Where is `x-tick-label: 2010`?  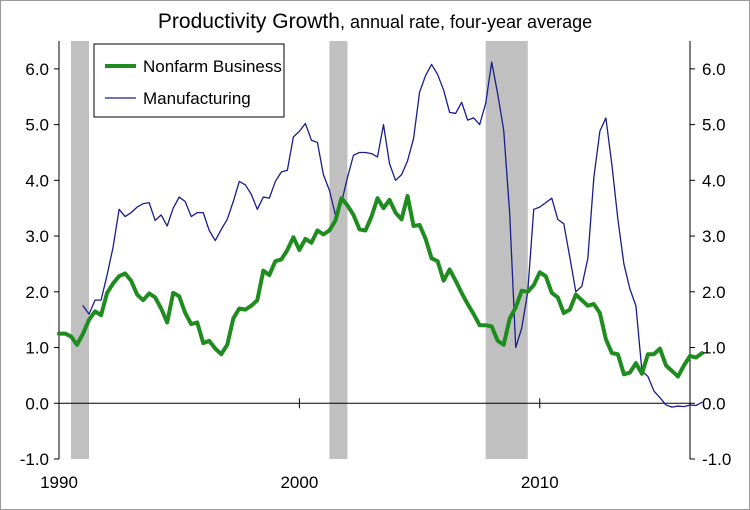 x-tick-label: 2010 is located at coordinates (540, 482).